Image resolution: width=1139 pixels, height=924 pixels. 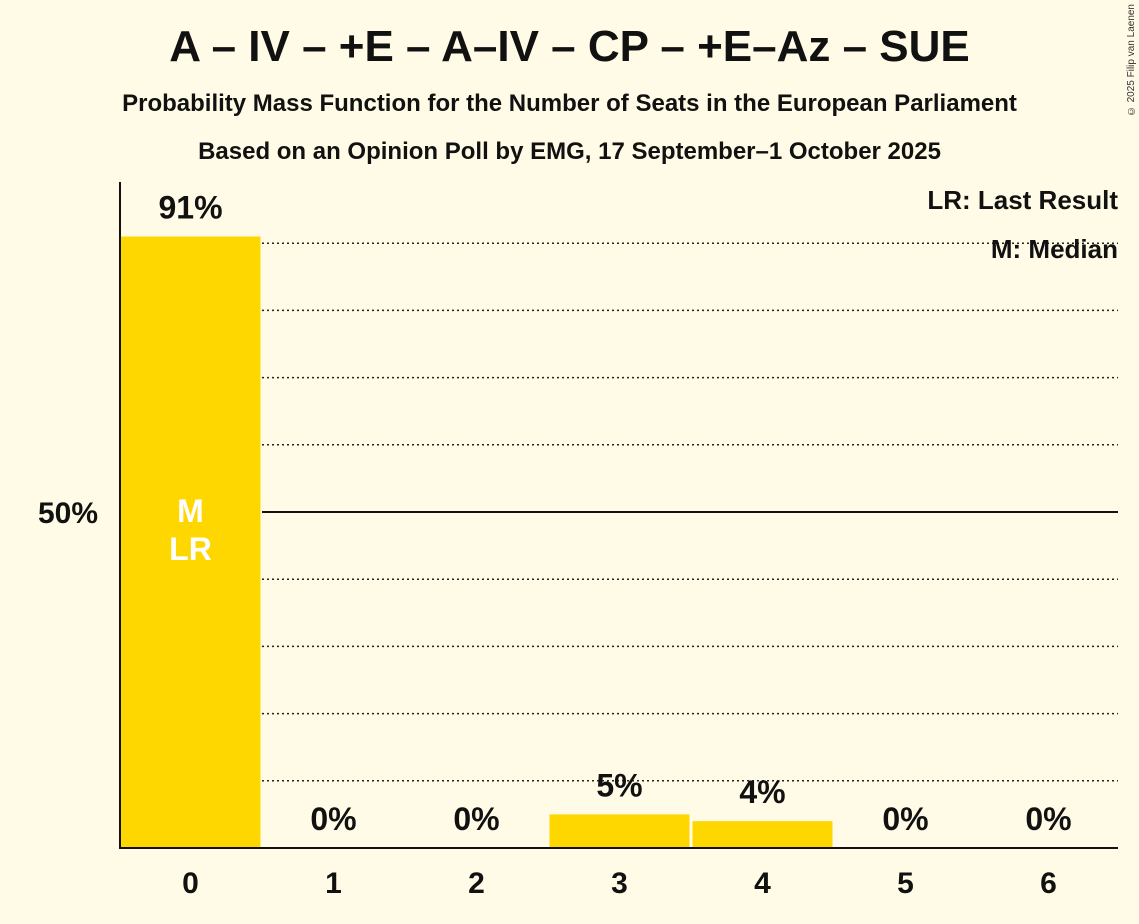 I want to click on bar-value-label: 5%, so click(x=619, y=785).